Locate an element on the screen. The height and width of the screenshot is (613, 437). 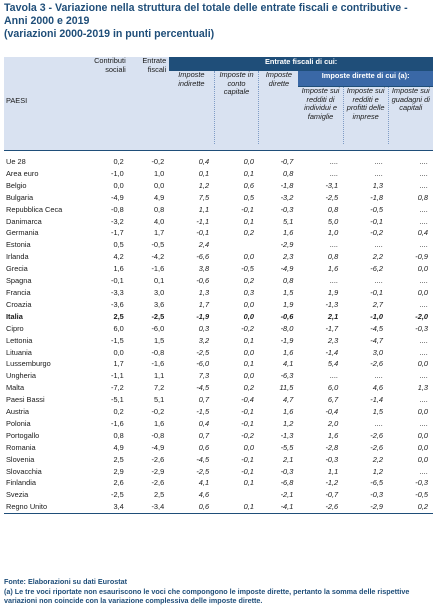
cell-value: 1,2 is located at coordinates (288, 423).